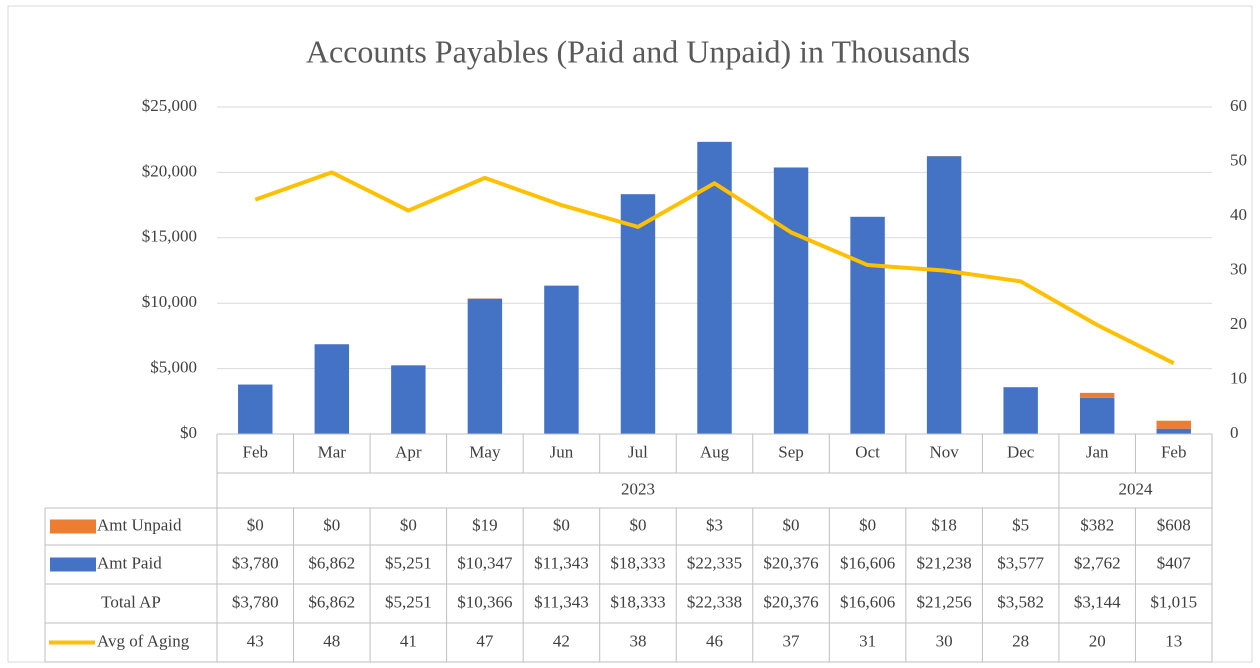 This screenshot has width=1260, height=668. I want to click on x-tick-label: Aug, so click(715, 451).